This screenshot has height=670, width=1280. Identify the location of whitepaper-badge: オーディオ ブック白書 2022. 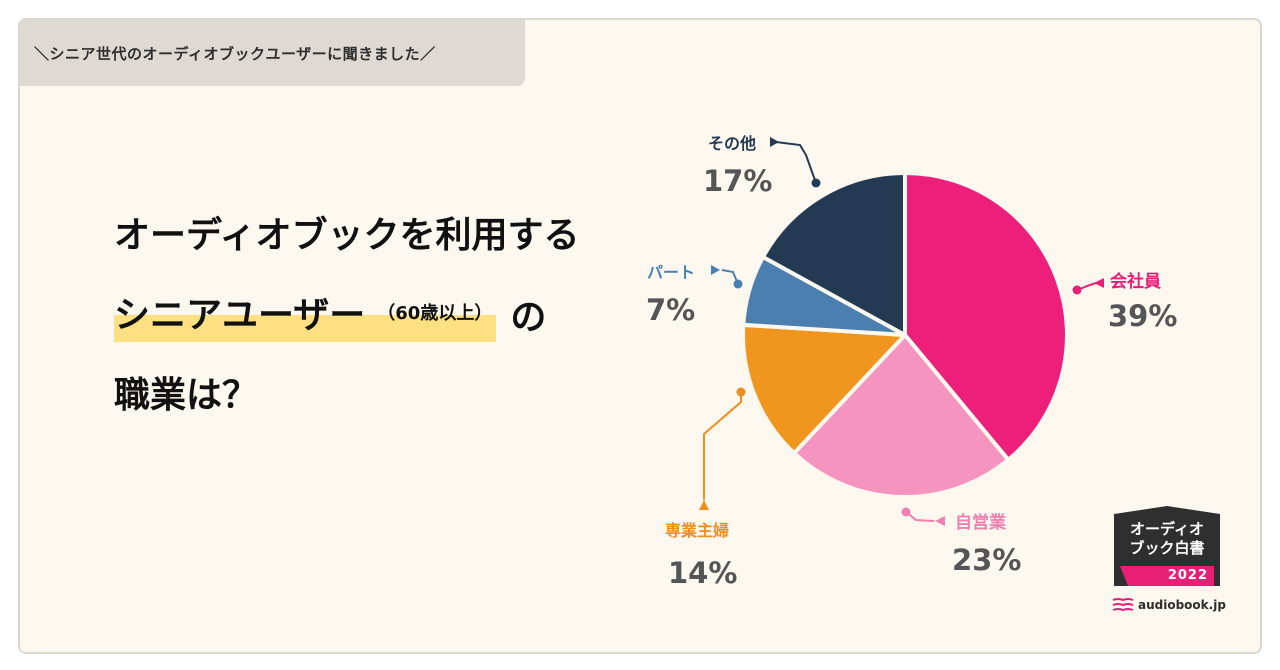
(1167, 546).